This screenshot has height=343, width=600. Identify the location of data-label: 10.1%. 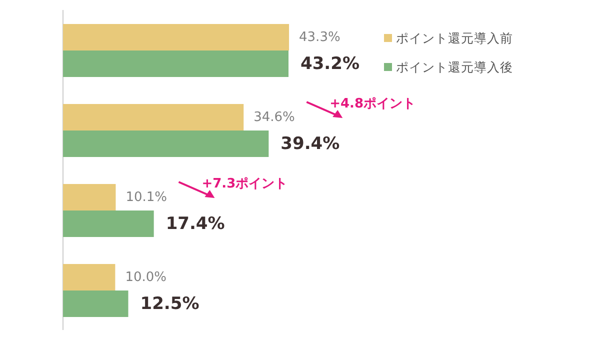
(147, 197).